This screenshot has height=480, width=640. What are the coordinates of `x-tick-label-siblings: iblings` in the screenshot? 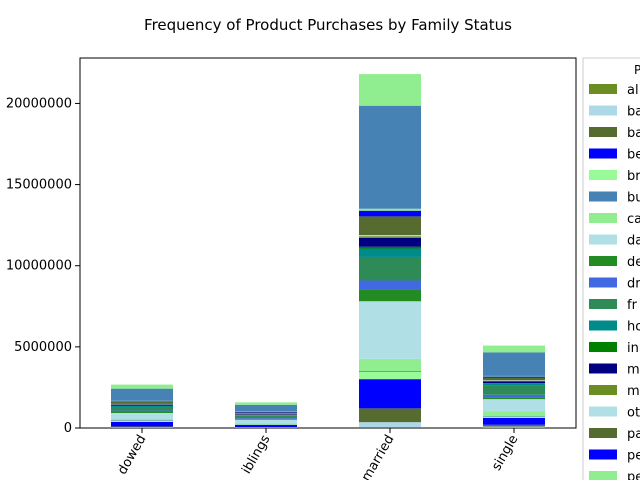 It's located at (256, 454).